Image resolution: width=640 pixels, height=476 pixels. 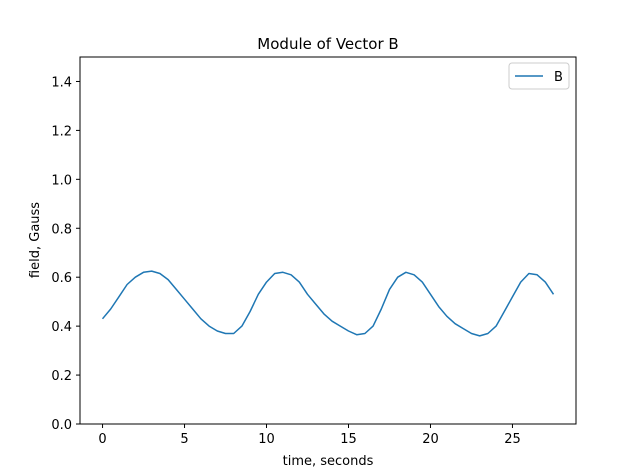 What do you see at coordinates (61, 229) in the screenshot?
I see `y-tick-label: 0.8` at bounding box center [61, 229].